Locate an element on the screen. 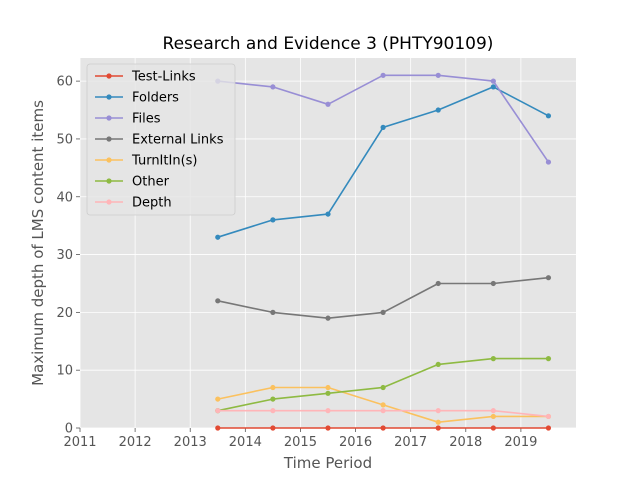  x-axis-title: Time Period is located at coordinates (327, 463).